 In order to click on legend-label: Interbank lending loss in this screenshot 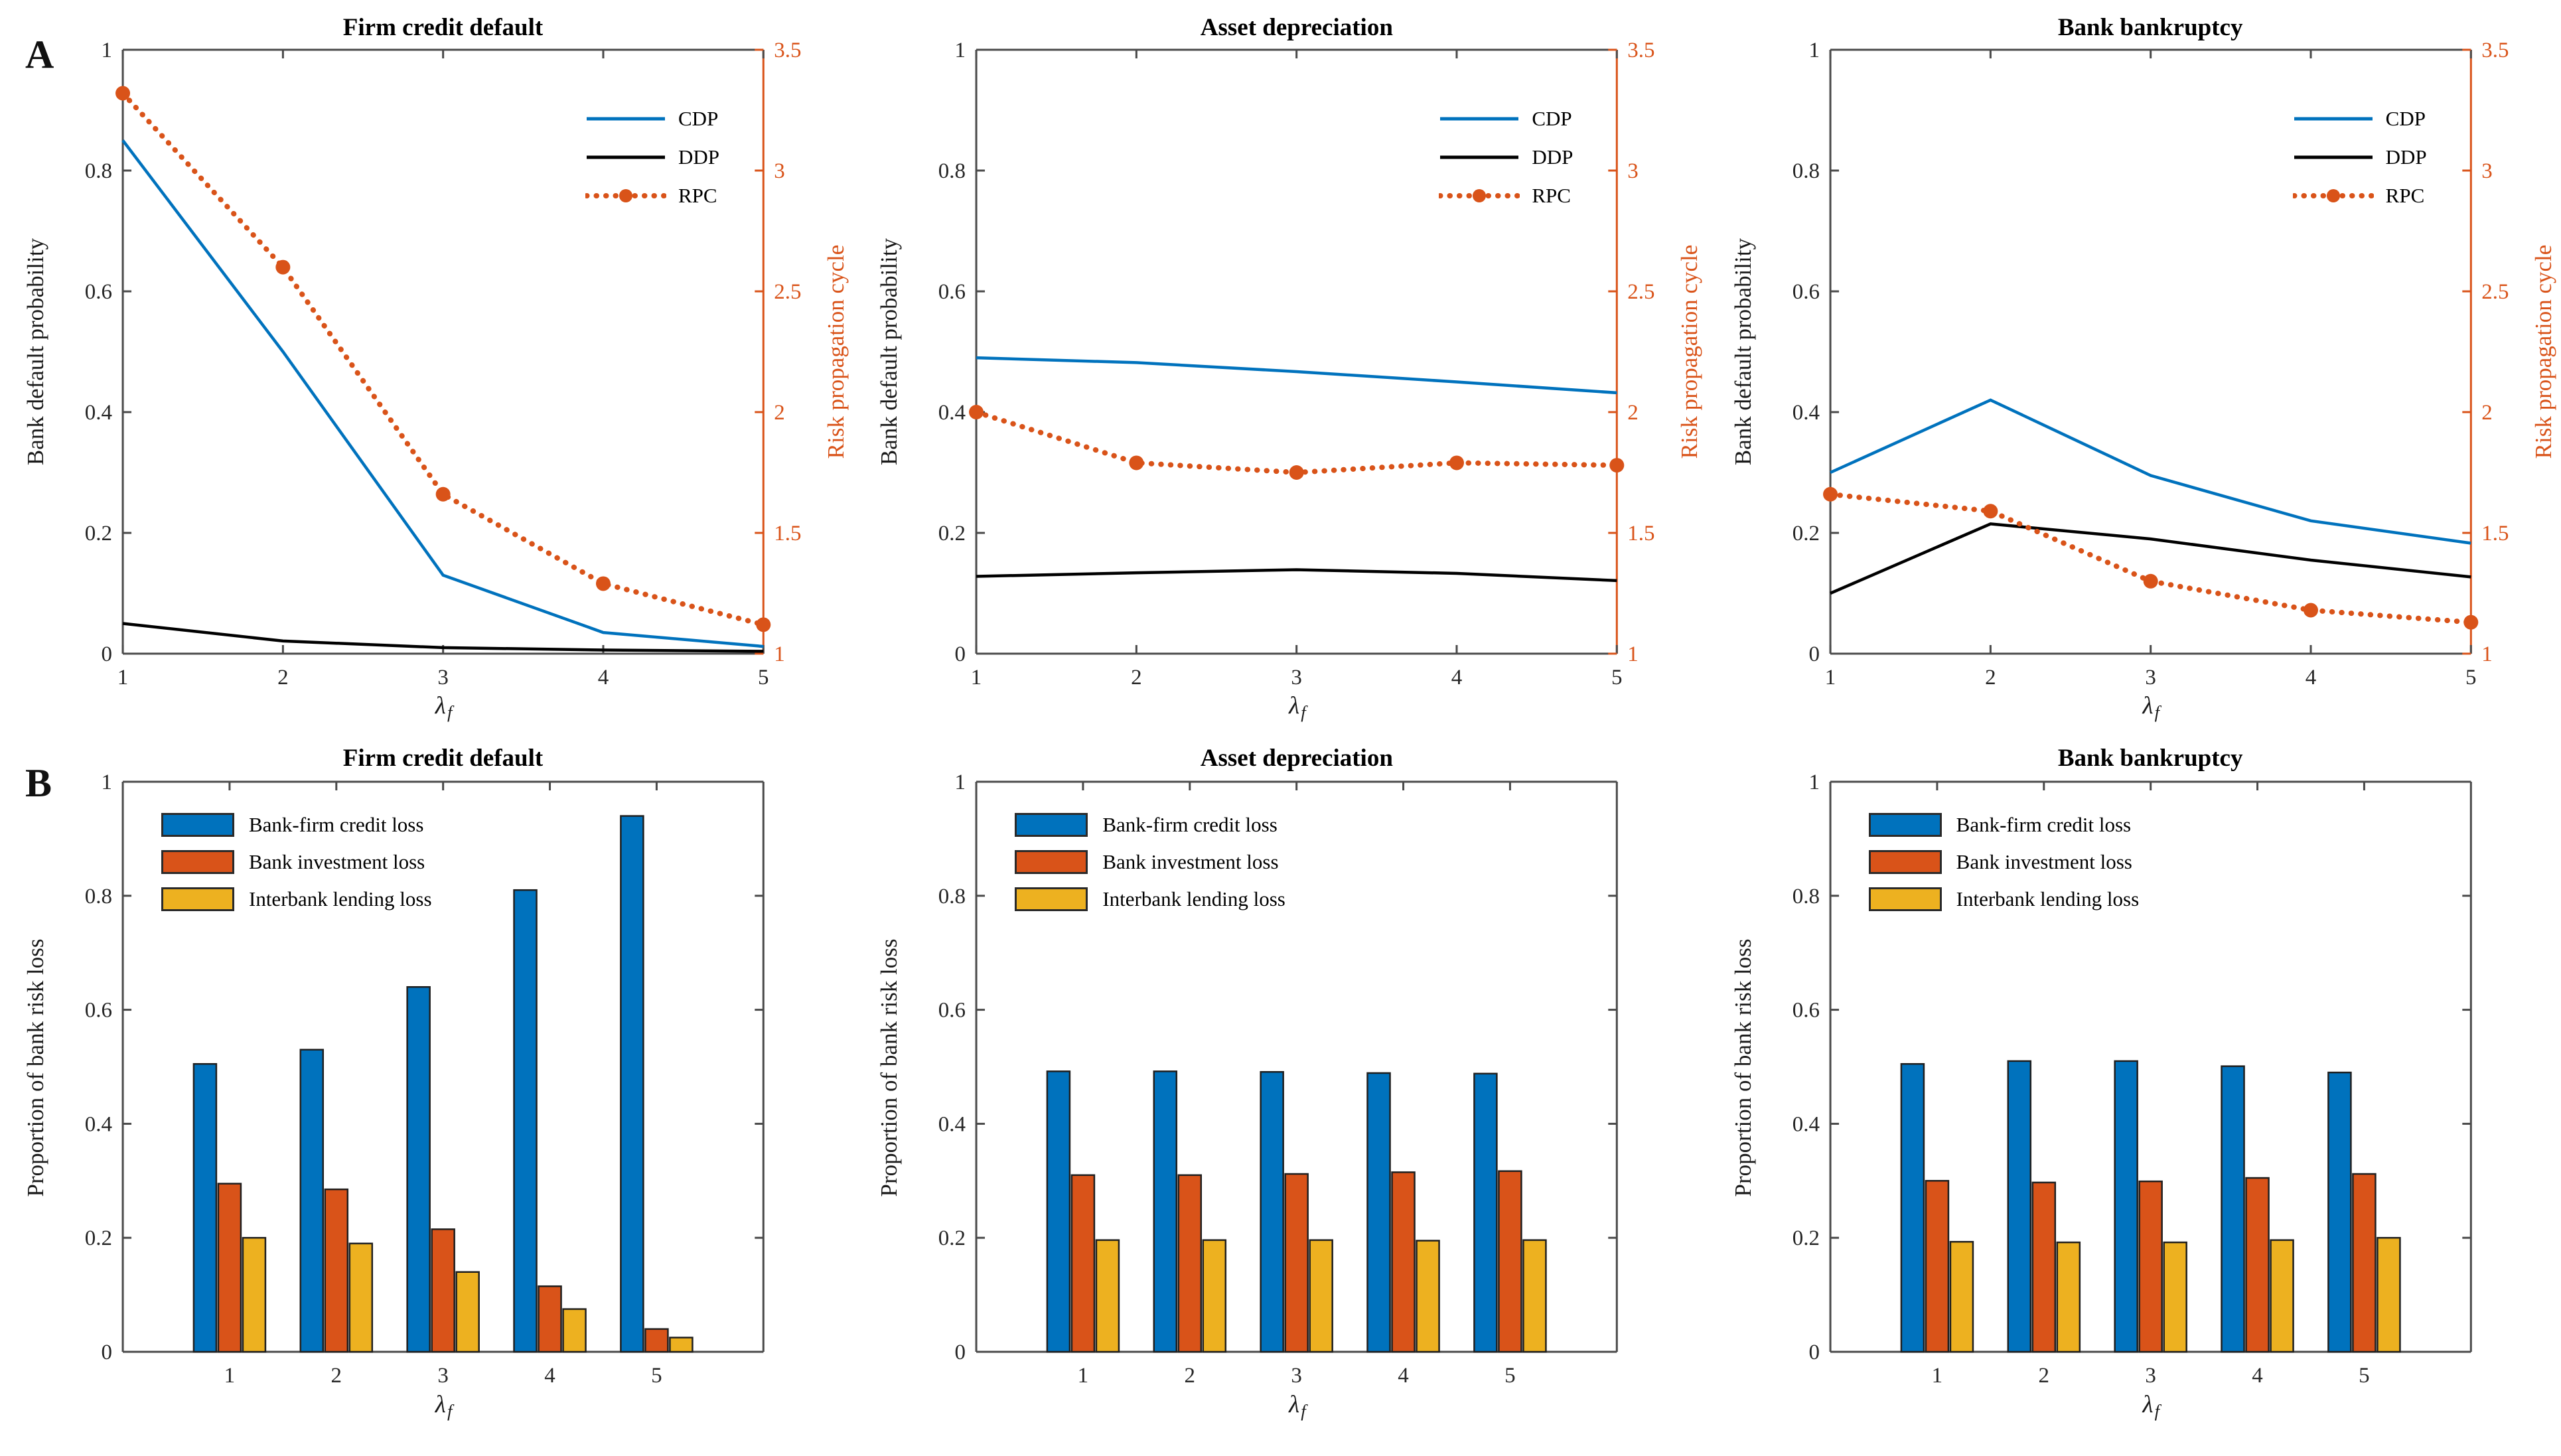, I will do `click(2048, 898)`.